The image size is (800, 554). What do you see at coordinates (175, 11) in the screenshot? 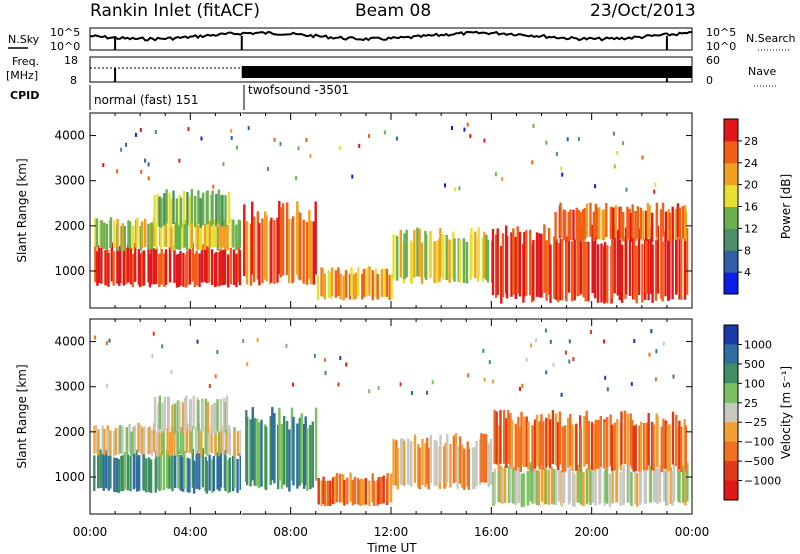
I see `station-title: Rankin Inlet (fitACF)` at bounding box center [175, 11].